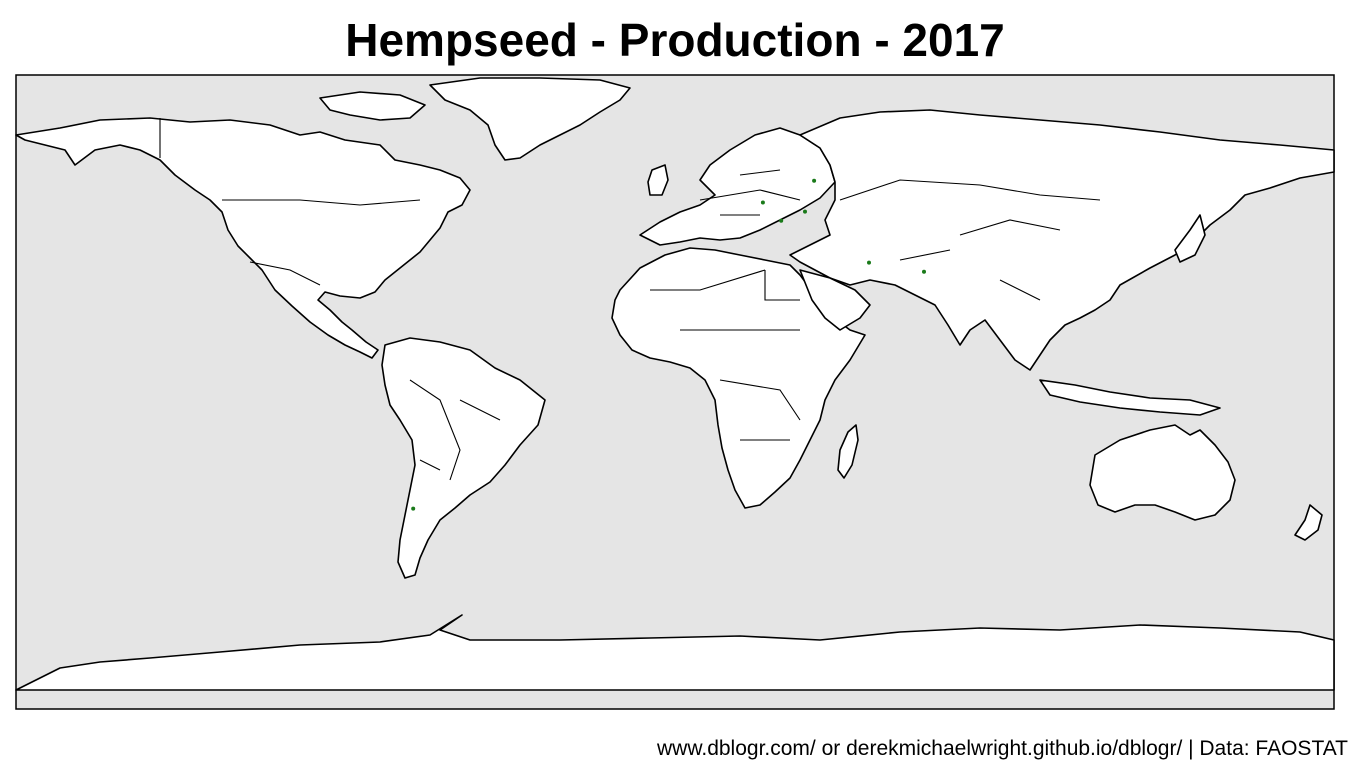  I want to click on land-japan, so click(1190, 238).